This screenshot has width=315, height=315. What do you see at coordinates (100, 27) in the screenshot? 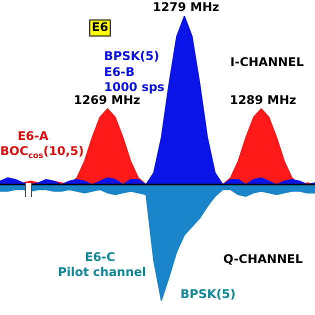
I see `annotation: E6` at bounding box center [100, 27].